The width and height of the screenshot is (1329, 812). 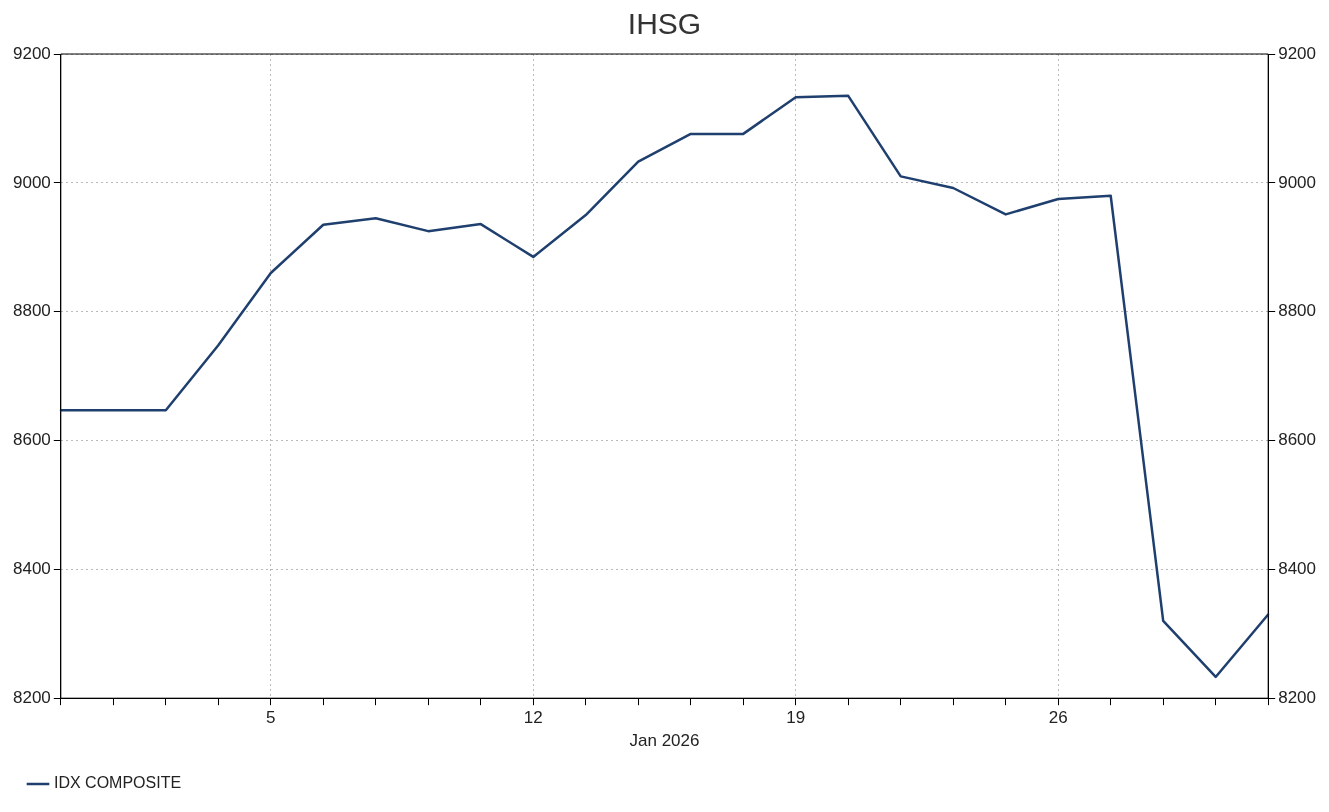 I want to click on y2-tick-label: 8400, so click(x=1297, y=569).